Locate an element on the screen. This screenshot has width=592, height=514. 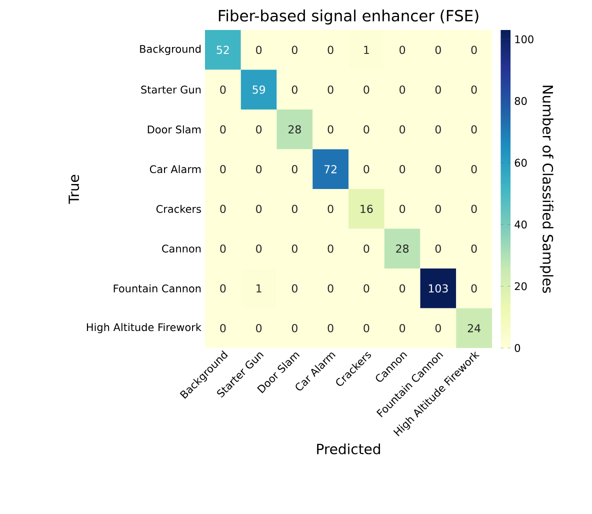
data-label: 103 is located at coordinates (438, 288).